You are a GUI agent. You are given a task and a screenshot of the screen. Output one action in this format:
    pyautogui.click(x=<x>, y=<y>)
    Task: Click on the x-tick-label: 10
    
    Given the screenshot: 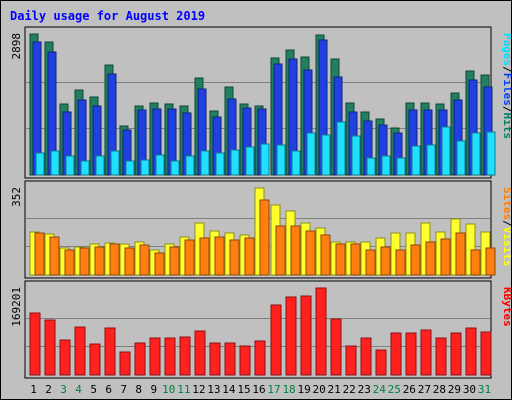 What is the action you would take?
    pyautogui.click(x=168, y=389)
    